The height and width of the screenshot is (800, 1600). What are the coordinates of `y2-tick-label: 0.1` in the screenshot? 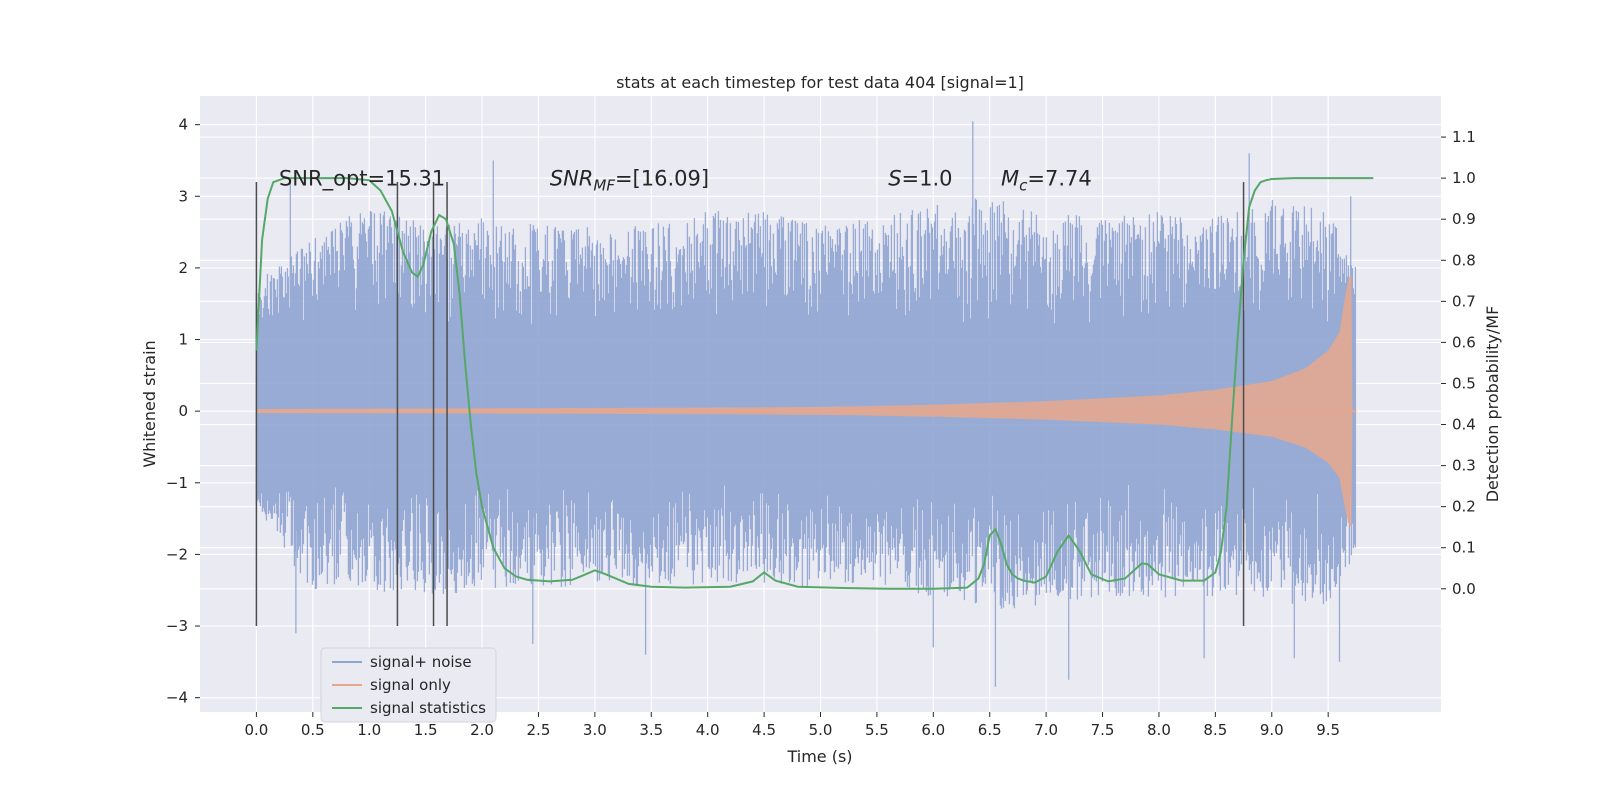 It's located at (1464, 548).